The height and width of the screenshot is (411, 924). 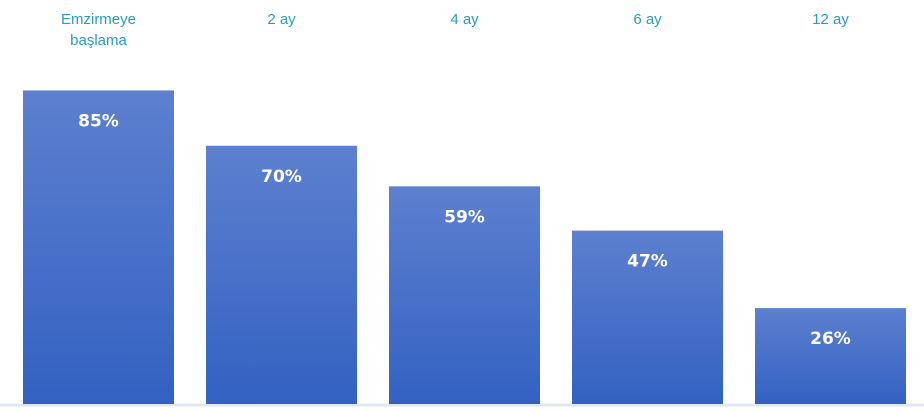 I want to click on bar-value-label-4: 26%, so click(x=830, y=339).